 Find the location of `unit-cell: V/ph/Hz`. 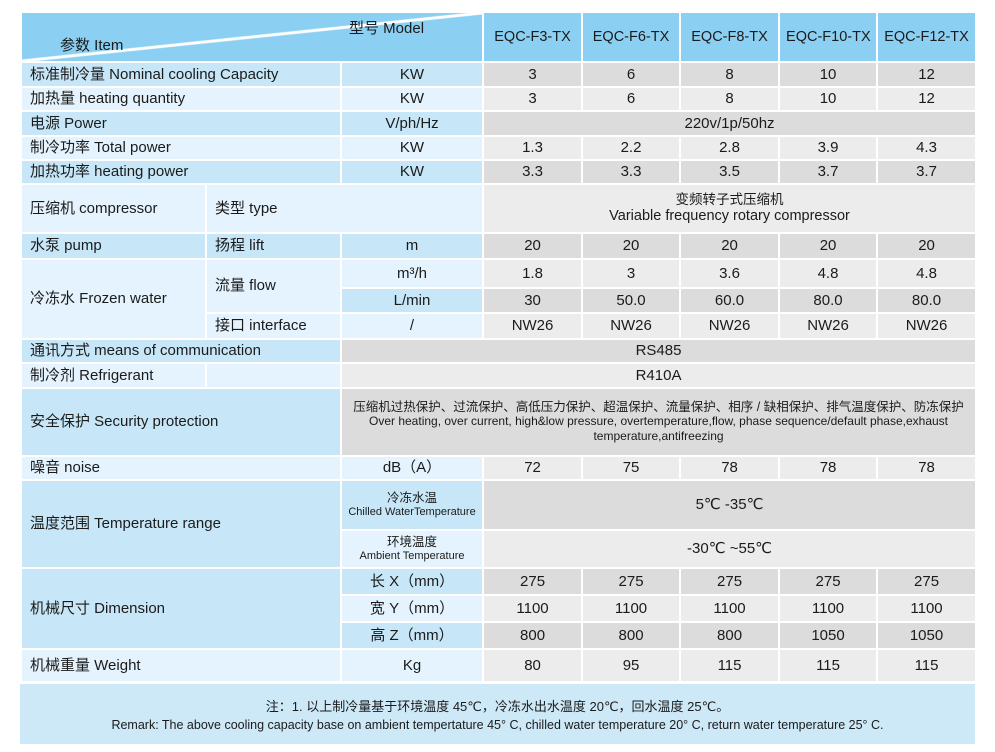

unit-cell: V/ph/Hz is located at coordinates (412, 123).